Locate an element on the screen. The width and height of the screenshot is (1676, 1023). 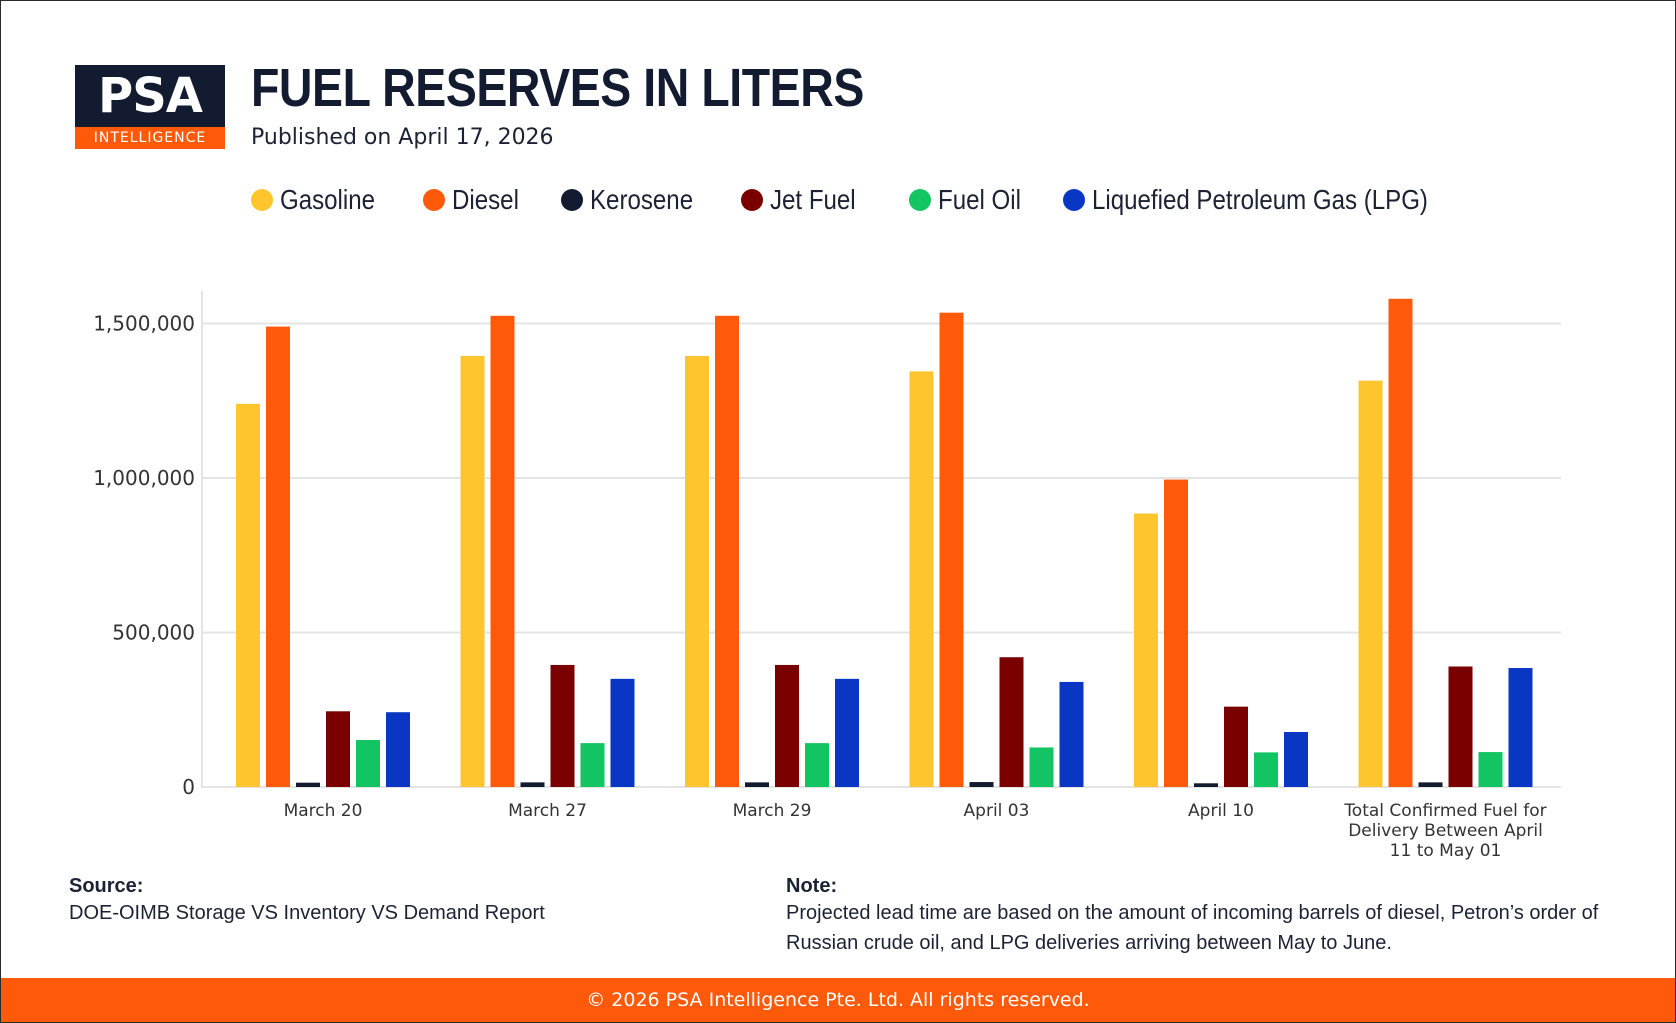
x-tick-label: April 10 is located at coordinates (1221, 811).